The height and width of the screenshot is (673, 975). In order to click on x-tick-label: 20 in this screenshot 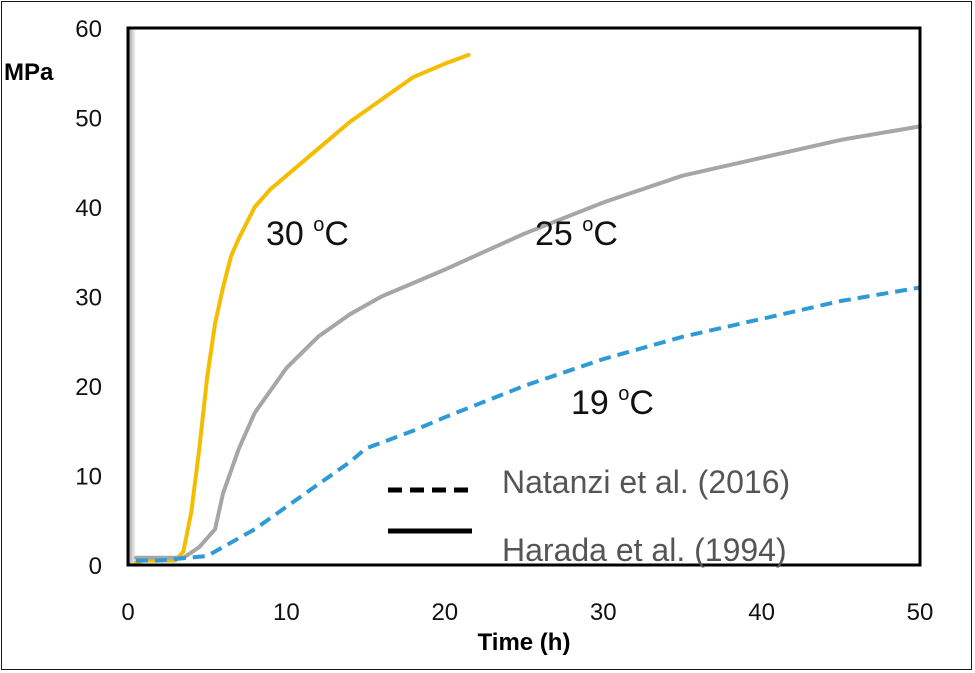, I will do `click(444, 612)`.